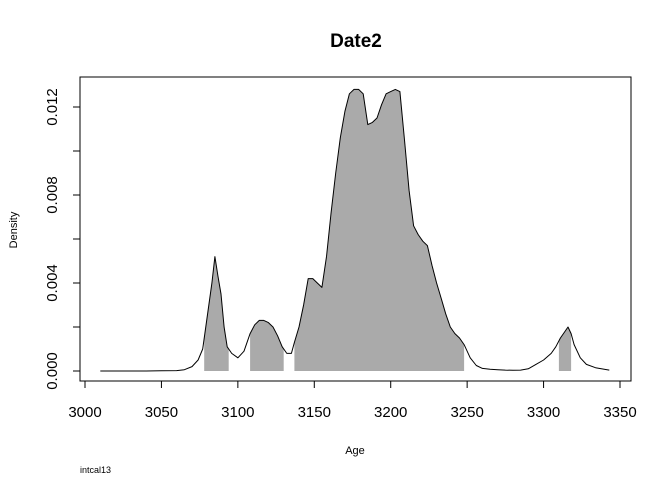  Describe the element at coordinates (95, 470) in the screenshot. I see `calibration-caption: intcal13` at that location.